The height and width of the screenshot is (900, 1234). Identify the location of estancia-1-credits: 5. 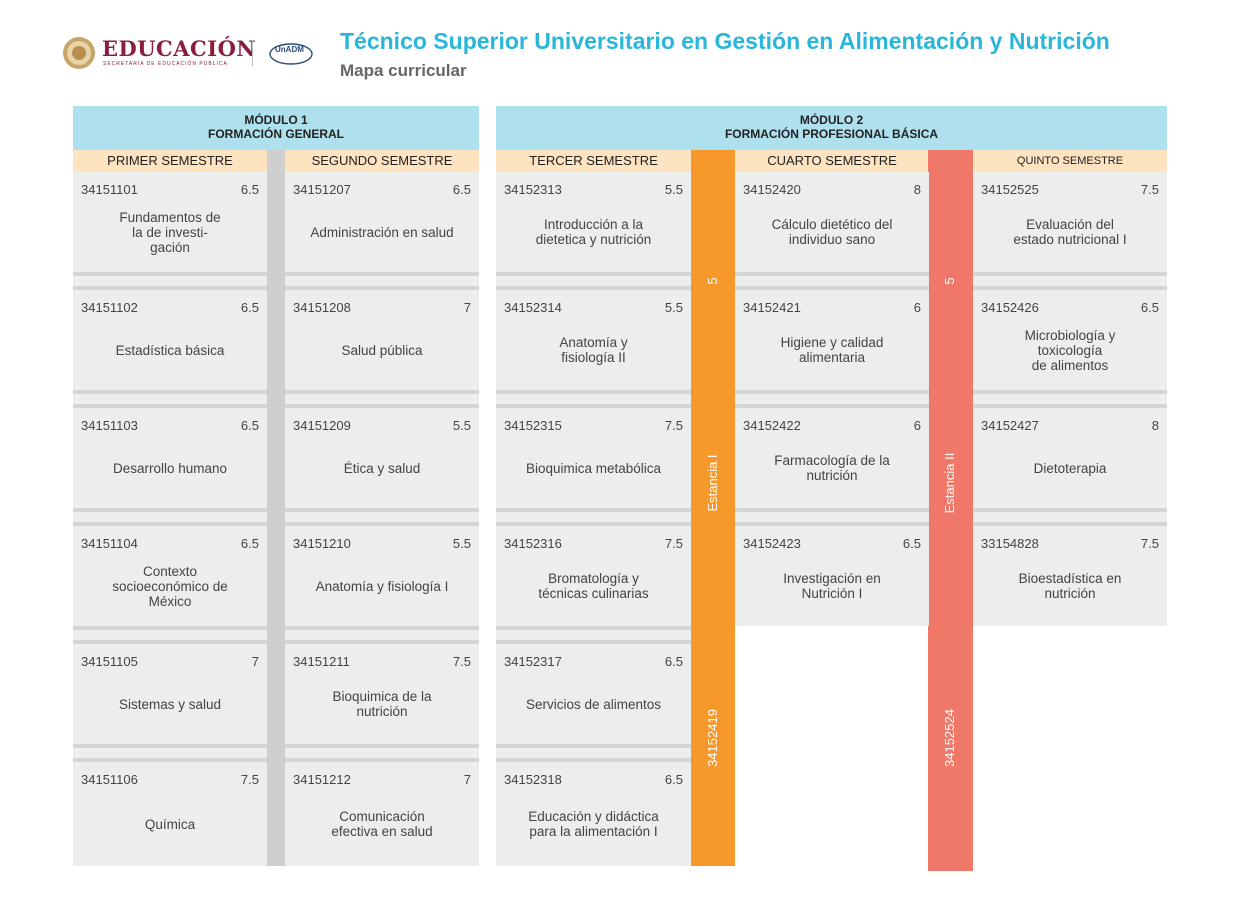
(712, 281).